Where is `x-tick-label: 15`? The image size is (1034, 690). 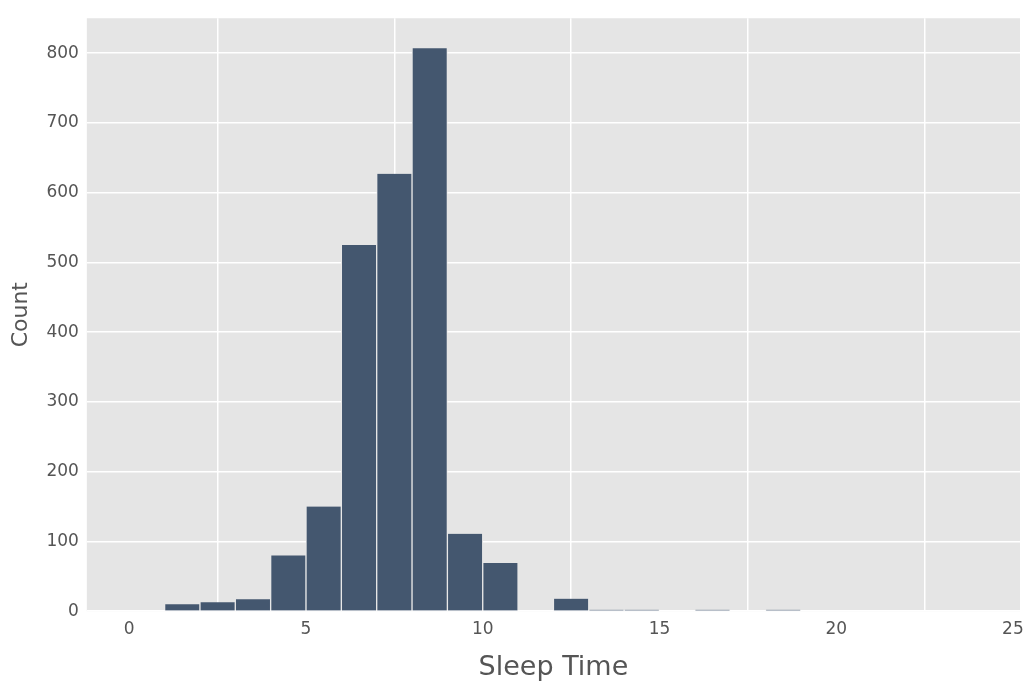 x-tick-label: 15 is located at coordinates (659, 627).